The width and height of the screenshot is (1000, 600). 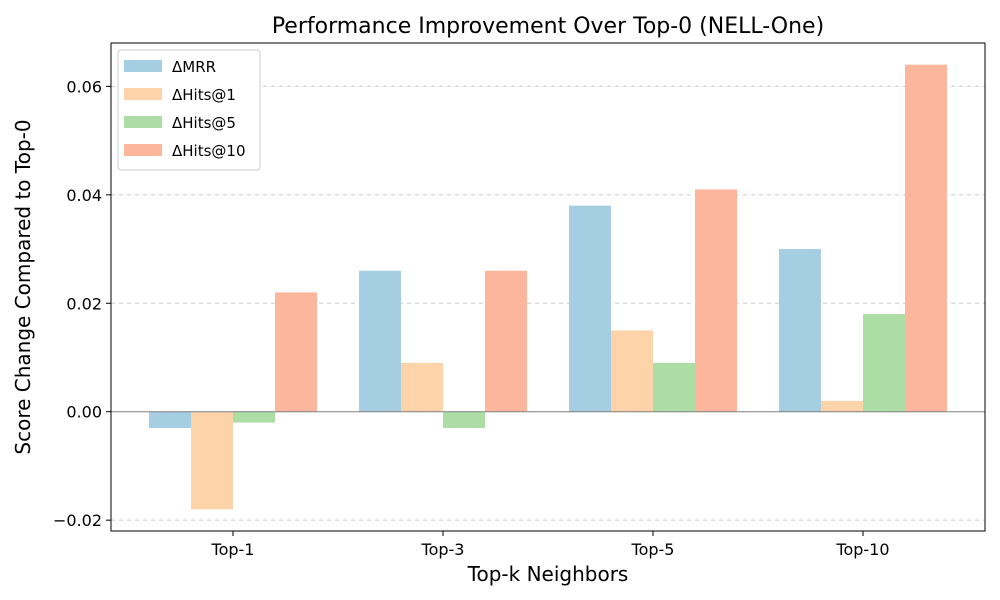 What do you see at coordinates (862, 549) in the screenshot?
I see `x-tick-label: Top-10` at bounding box center [862, 549].